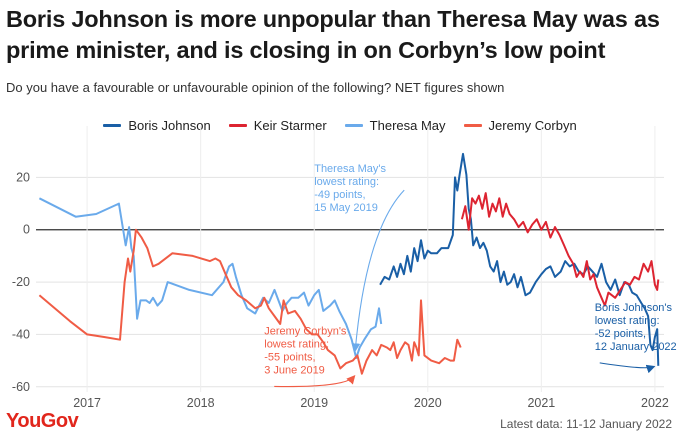 This screenshot has width=680, height=438. Describe the element at coordinates (87, 403) in the screenshot. I see `x-tick-label: 2017` at that location.